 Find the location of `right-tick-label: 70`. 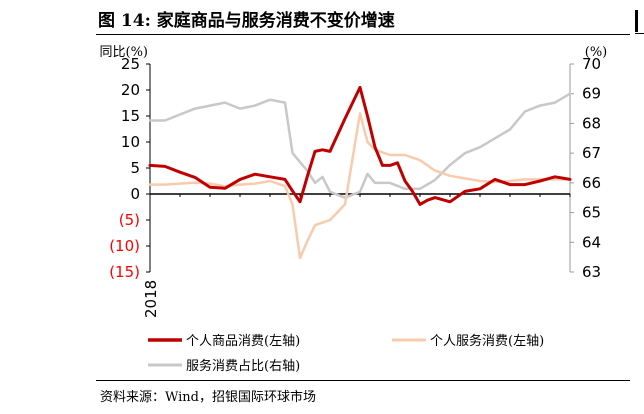

right-tick-label: 70 is located at coordinates (591, 64).